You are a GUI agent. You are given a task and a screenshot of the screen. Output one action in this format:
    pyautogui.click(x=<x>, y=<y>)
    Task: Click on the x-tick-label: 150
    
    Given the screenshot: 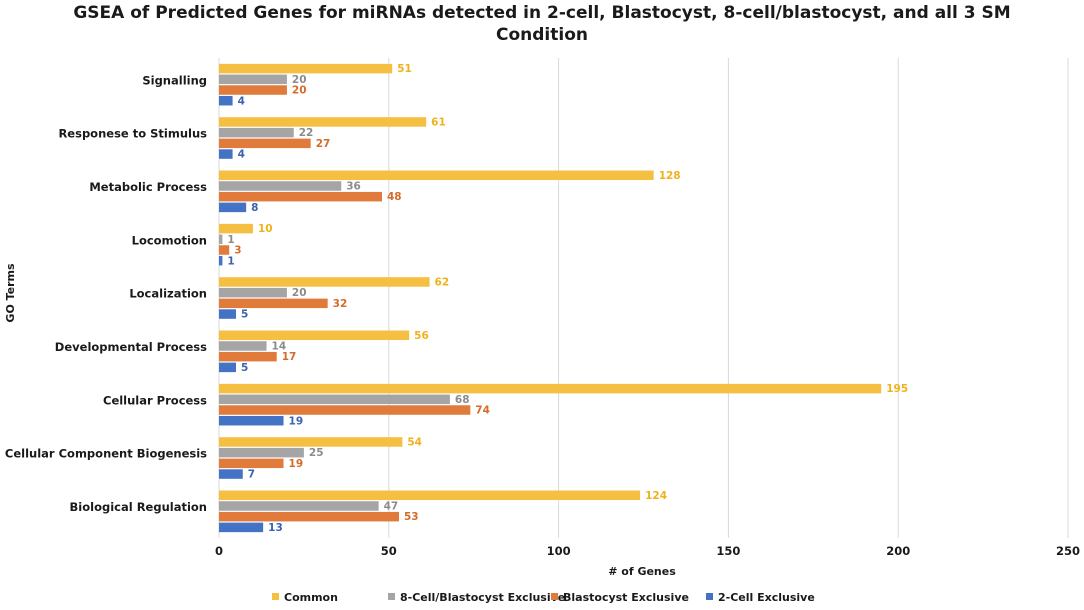 What is the action you would take?
    pyautogui.click(x=728, y=551)
    